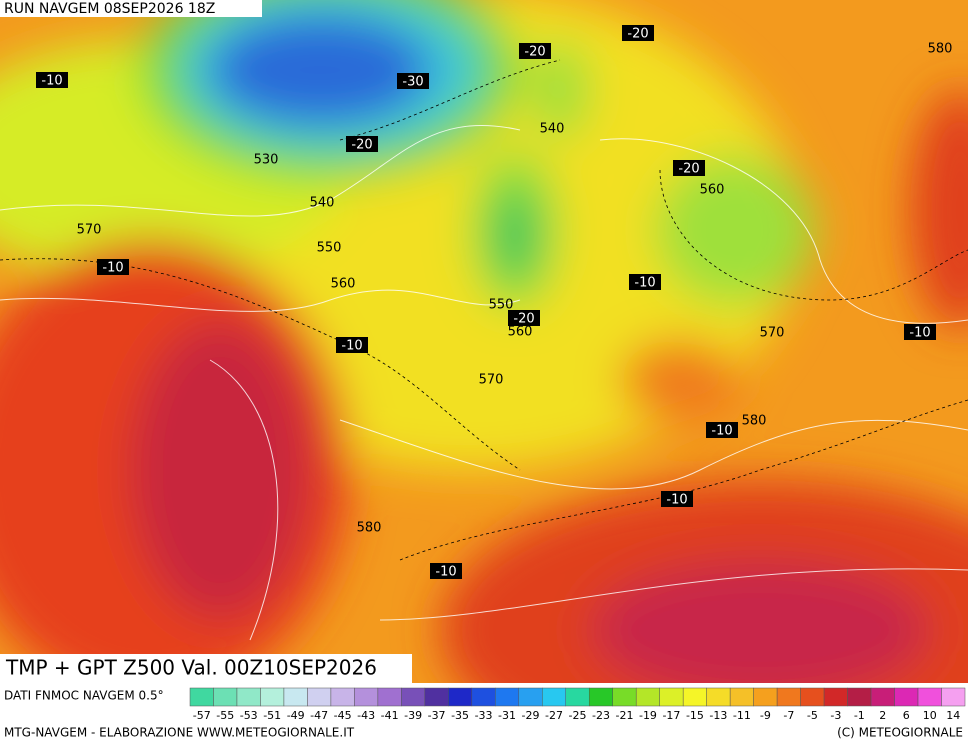 Image resolution: width=968 pixels, height=749 pixels. What do you see at coordinates (390, 715) in the screenshot?
I see `legend-label: -41` at bounding box center [390, 715].